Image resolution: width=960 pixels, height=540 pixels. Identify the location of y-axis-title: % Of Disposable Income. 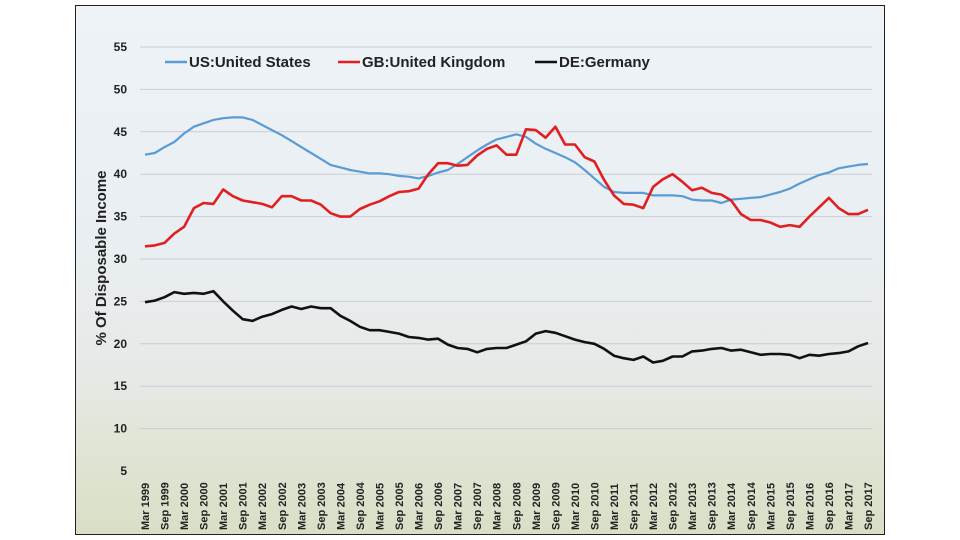
(101, 257).